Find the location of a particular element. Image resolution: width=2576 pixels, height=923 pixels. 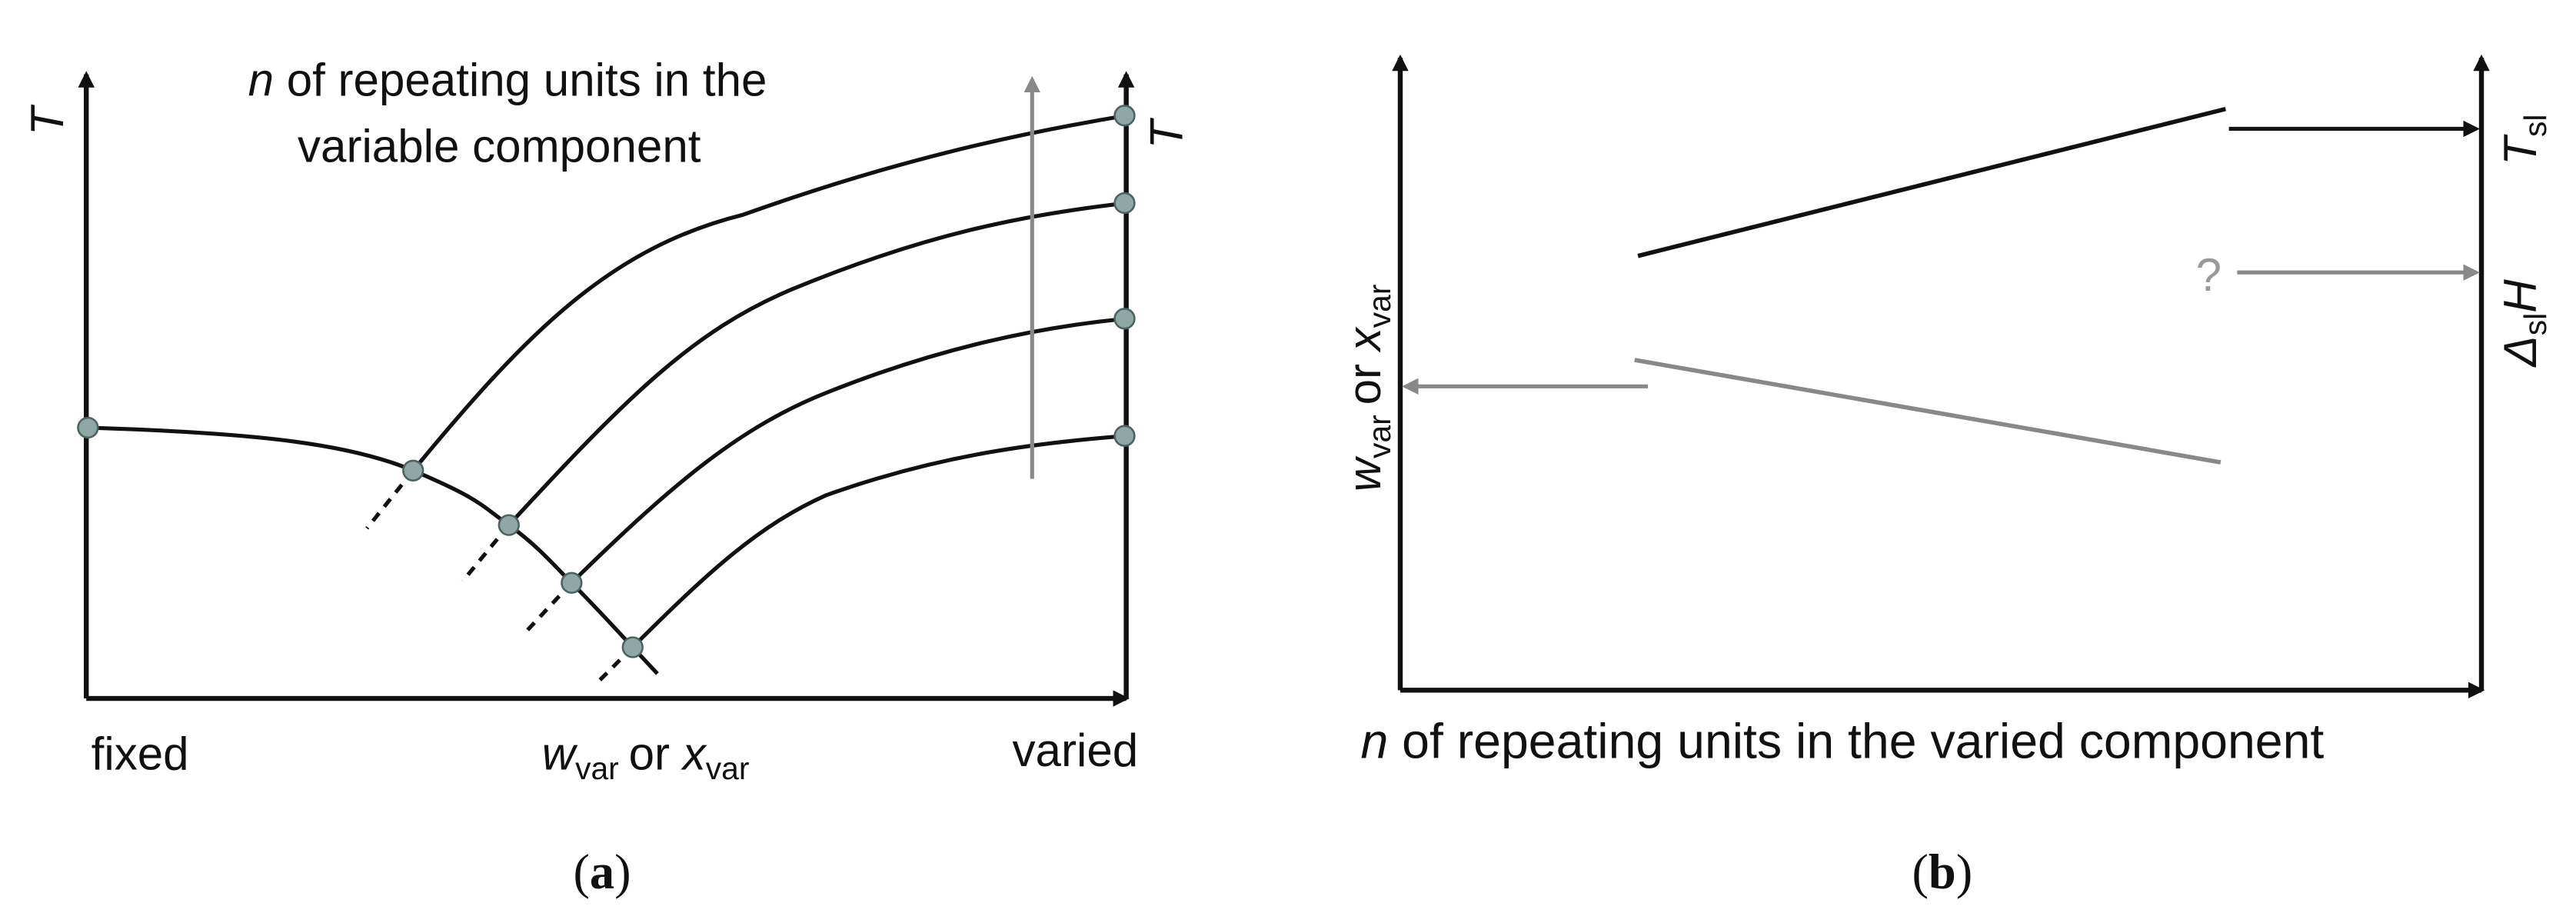

caption: (b) is located at coordinates (1942, 872).